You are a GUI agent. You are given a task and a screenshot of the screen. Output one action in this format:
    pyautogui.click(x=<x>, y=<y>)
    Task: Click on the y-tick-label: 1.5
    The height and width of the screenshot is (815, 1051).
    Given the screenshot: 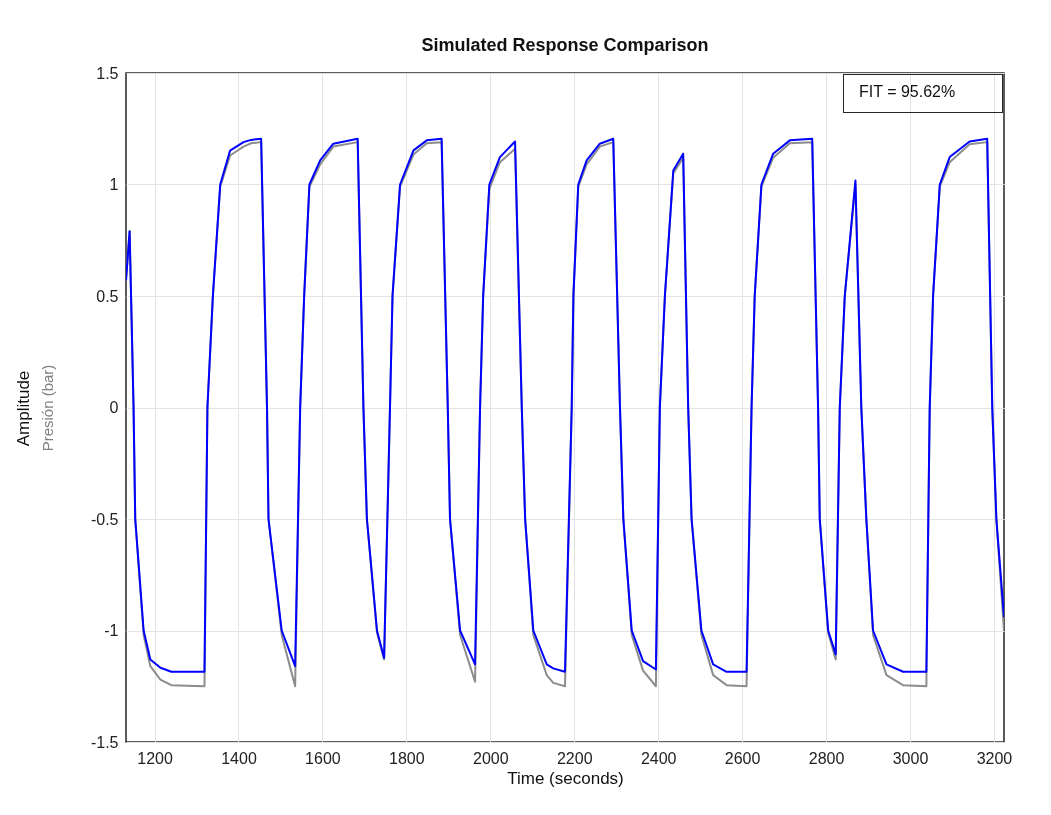 What is the action you would take?
    pyautogui.click(x=107, y=73)
    